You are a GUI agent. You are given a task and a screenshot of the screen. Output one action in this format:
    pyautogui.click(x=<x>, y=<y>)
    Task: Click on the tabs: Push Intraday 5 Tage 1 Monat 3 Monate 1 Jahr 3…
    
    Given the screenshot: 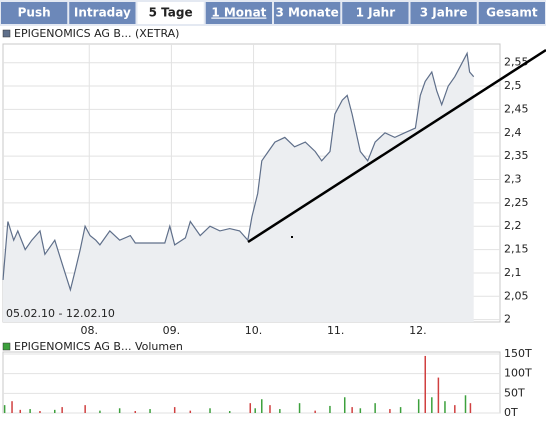 What is the action you would take?
    pyautogui.click(x=273, y=13)
    